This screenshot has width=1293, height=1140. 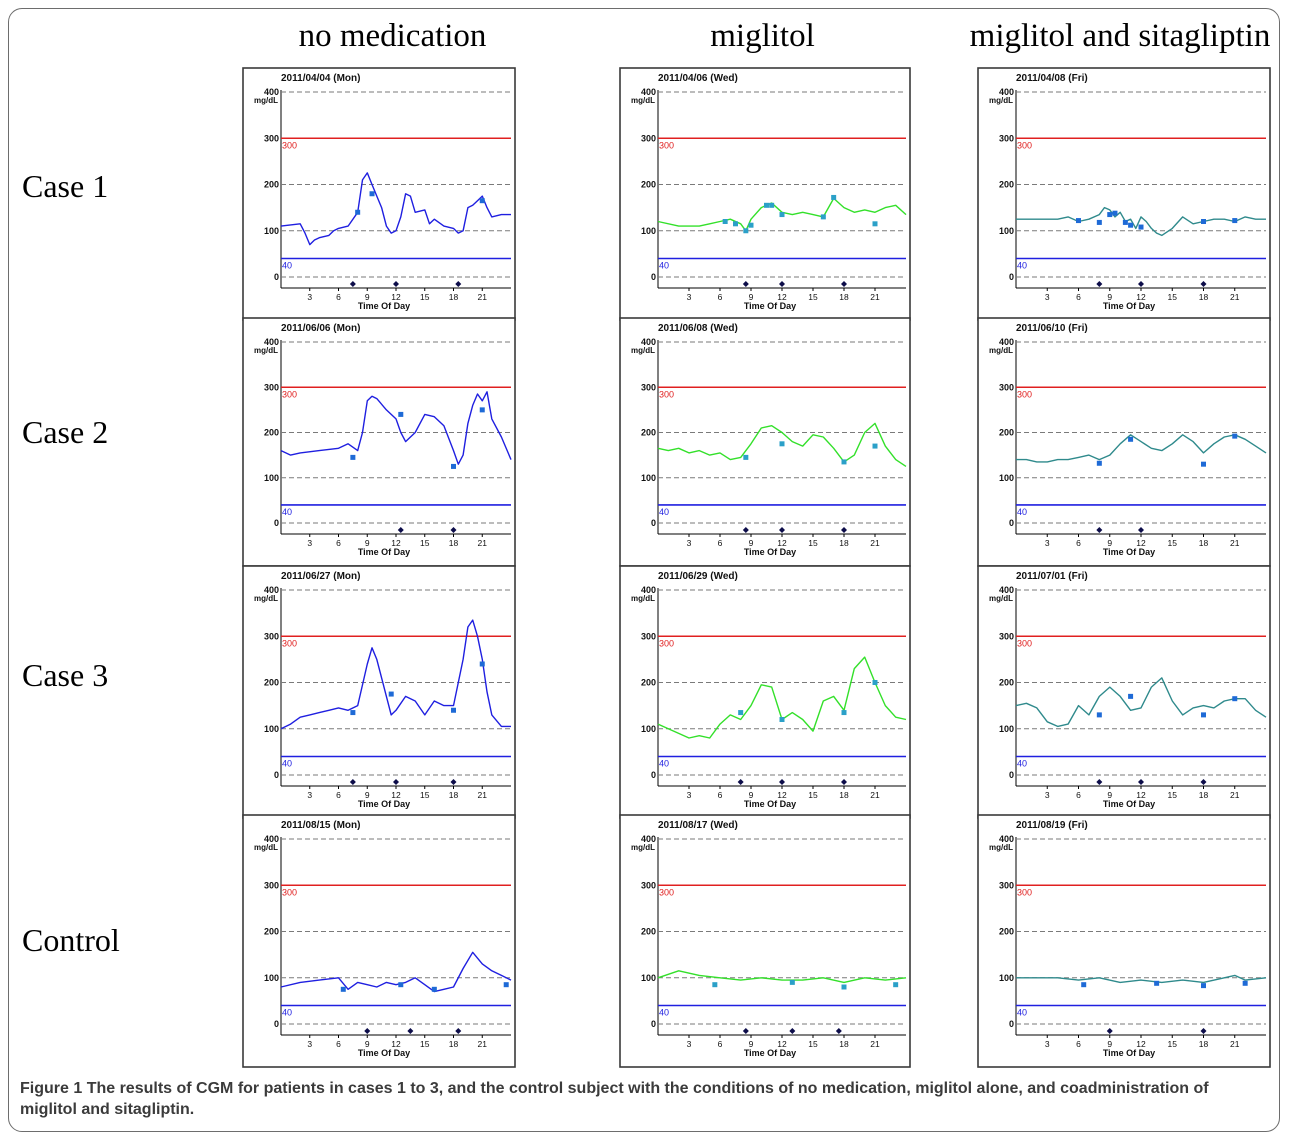 I want to click on caption-label: Figure 1, so click(x=51, y=1088).